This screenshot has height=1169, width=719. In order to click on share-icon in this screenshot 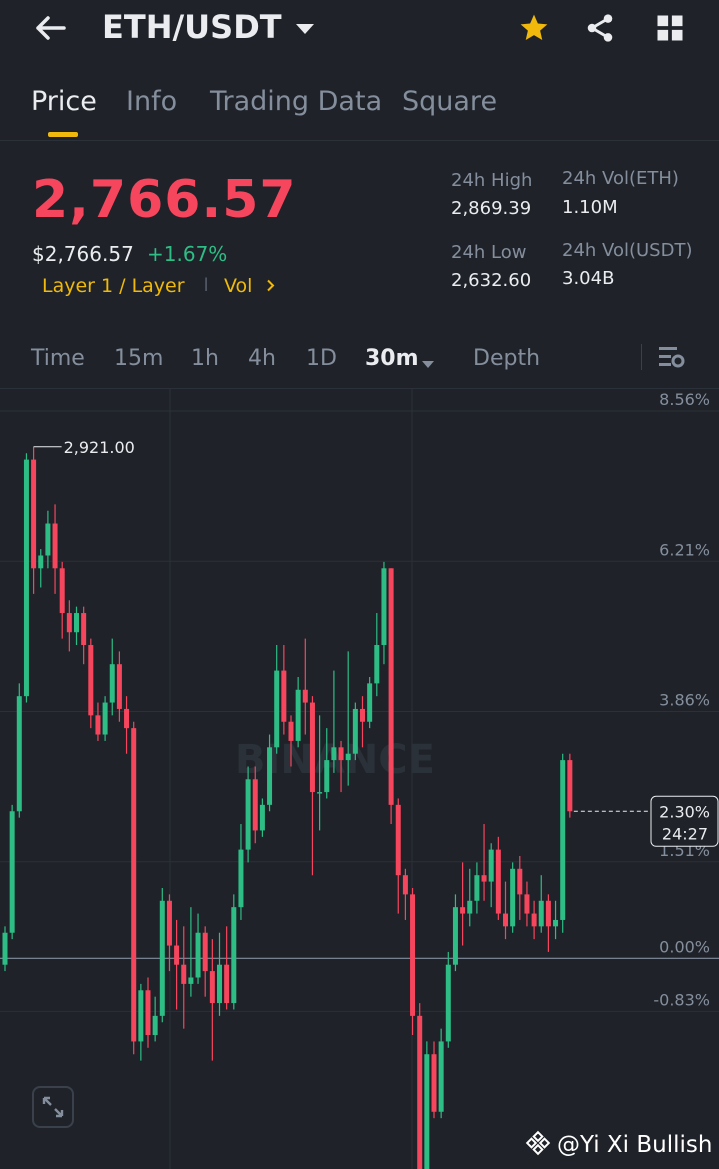, I will do `click(600, 28)`.